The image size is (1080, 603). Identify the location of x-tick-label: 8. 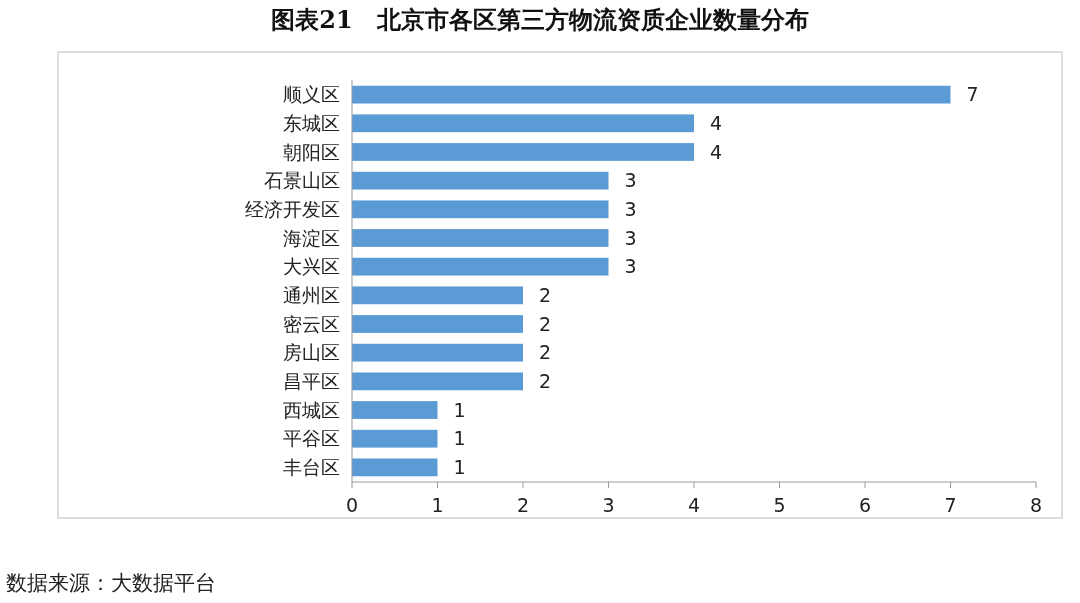
(1036, 505).